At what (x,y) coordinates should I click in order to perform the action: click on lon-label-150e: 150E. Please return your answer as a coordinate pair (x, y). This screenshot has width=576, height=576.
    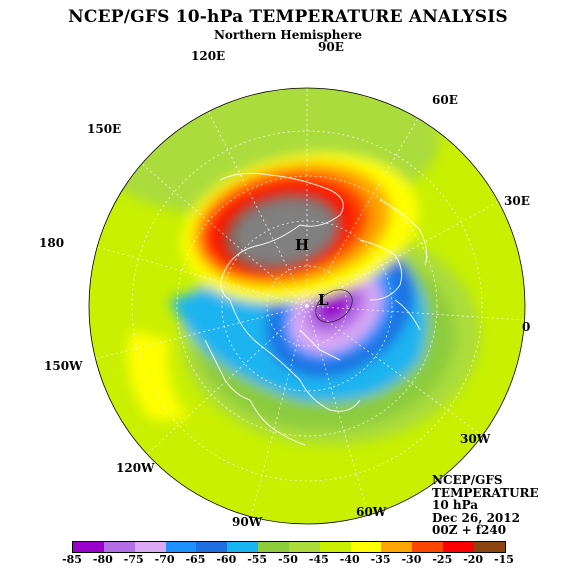
    Looking at the image, I should click on (104, 129).